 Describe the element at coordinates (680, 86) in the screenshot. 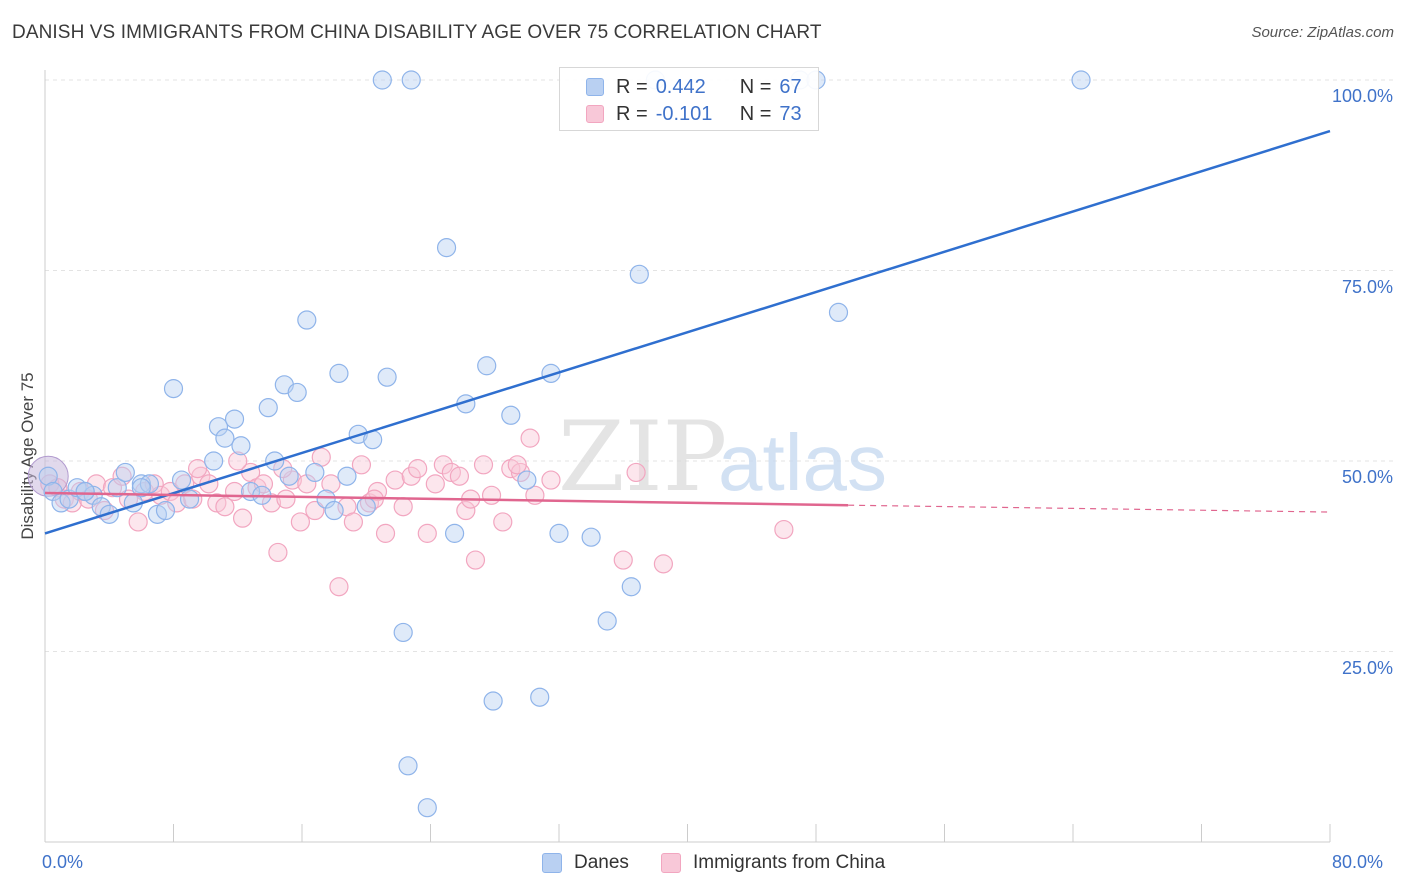

I see `legend-r-value: 0.442` at that location.